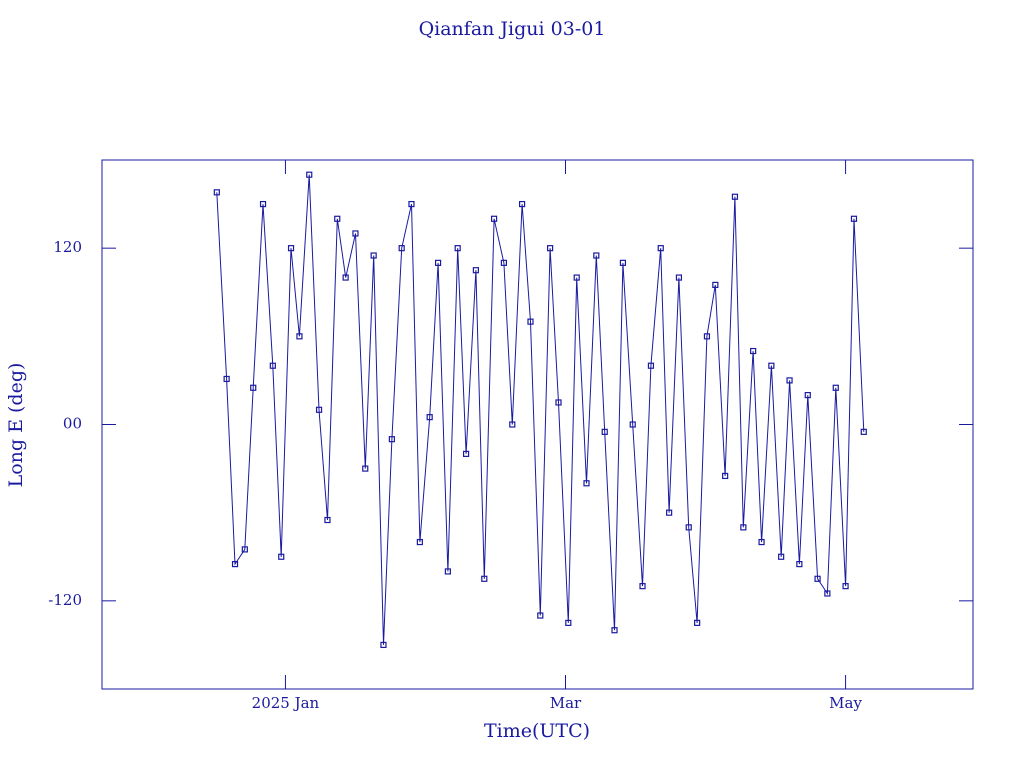 The image size is (1024, 768). Describe the element at coordinates (286, 703) in the screenshot. I see `x-tick-label: 2025 Jan` at that location.